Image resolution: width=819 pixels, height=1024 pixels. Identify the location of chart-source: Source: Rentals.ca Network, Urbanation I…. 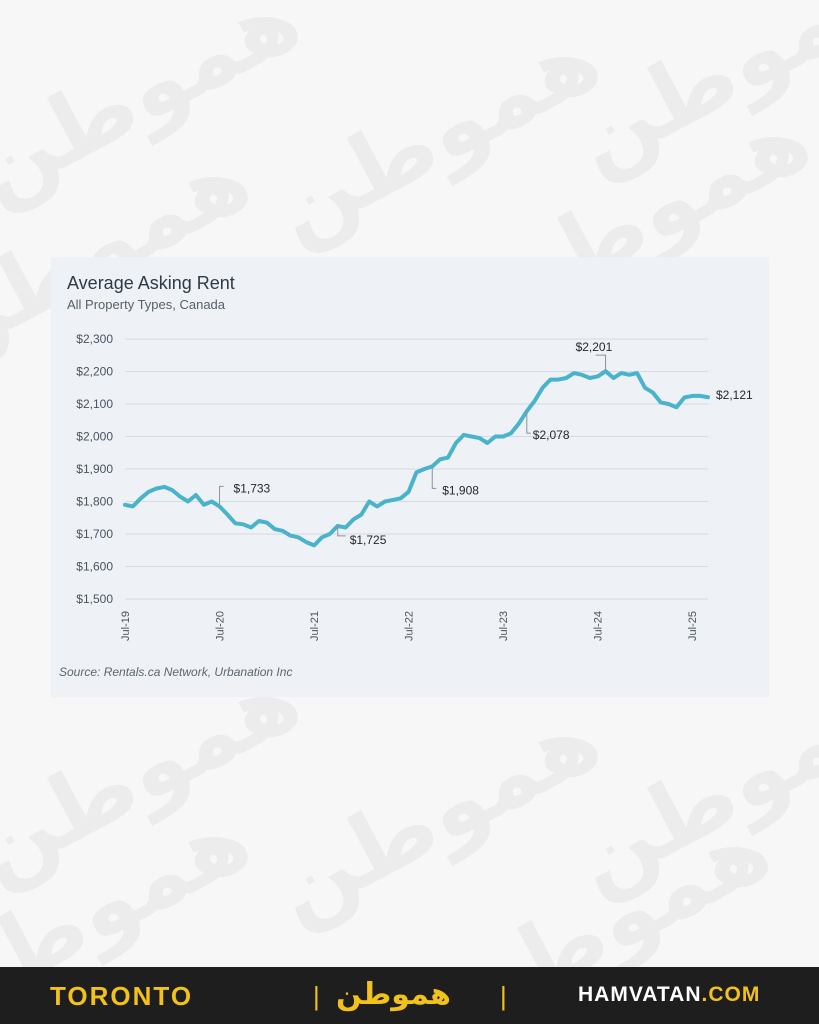
(176, 672).